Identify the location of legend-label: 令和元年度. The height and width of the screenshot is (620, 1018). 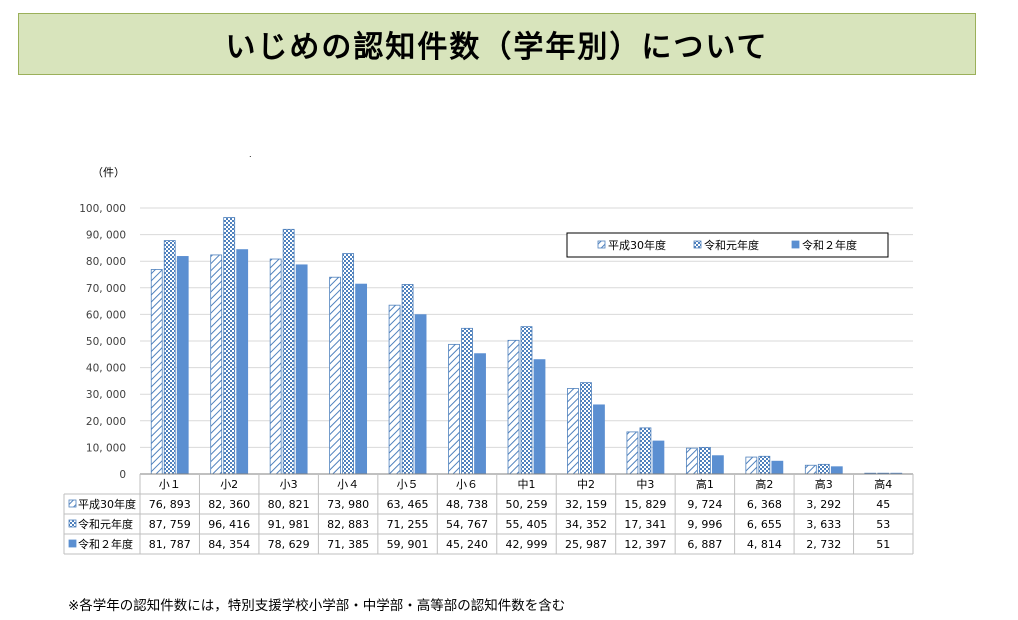
(731, 245).